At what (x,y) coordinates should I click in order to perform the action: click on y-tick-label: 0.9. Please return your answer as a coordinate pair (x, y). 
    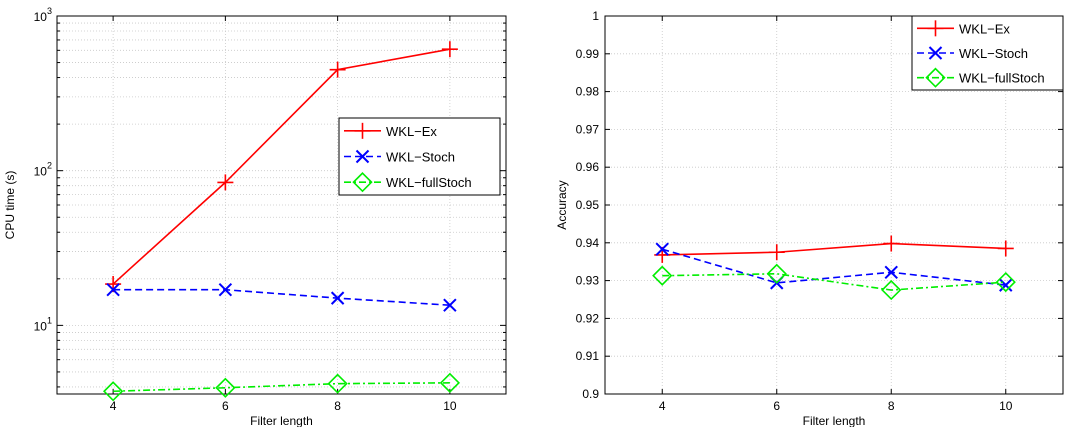
    Looking at the image, I should click on (590, 394).